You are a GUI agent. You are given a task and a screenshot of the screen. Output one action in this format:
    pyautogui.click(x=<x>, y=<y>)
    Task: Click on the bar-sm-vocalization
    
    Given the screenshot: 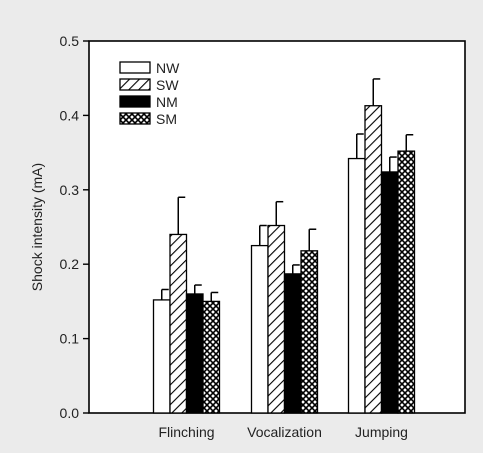 What is the action you would take?
    pyautogui.click(x=309, y=332)
    